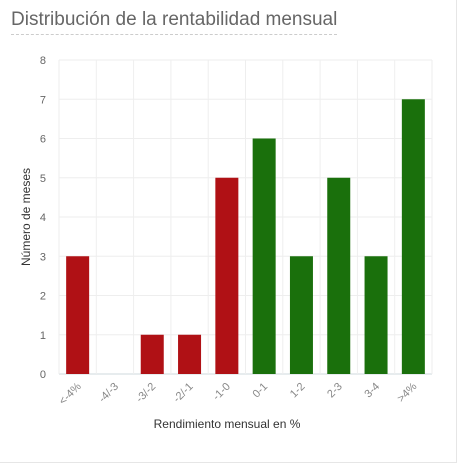 This screenshot has height=463, width=457. I want to click on y-tick-label: 1, so click(43, 336).